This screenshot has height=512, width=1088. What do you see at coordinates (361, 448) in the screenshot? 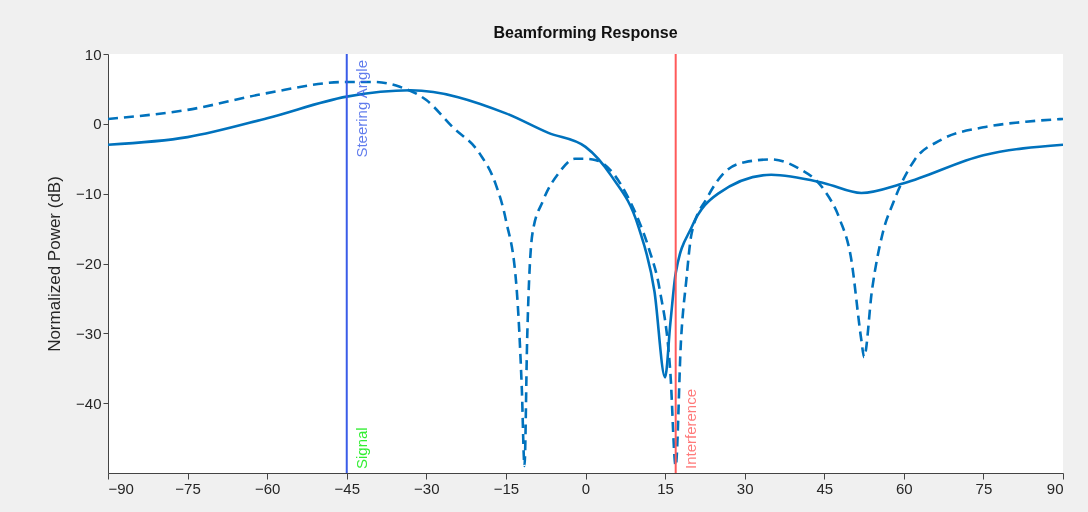
I see `annotation: Signal` at bounding box center [361, 448].